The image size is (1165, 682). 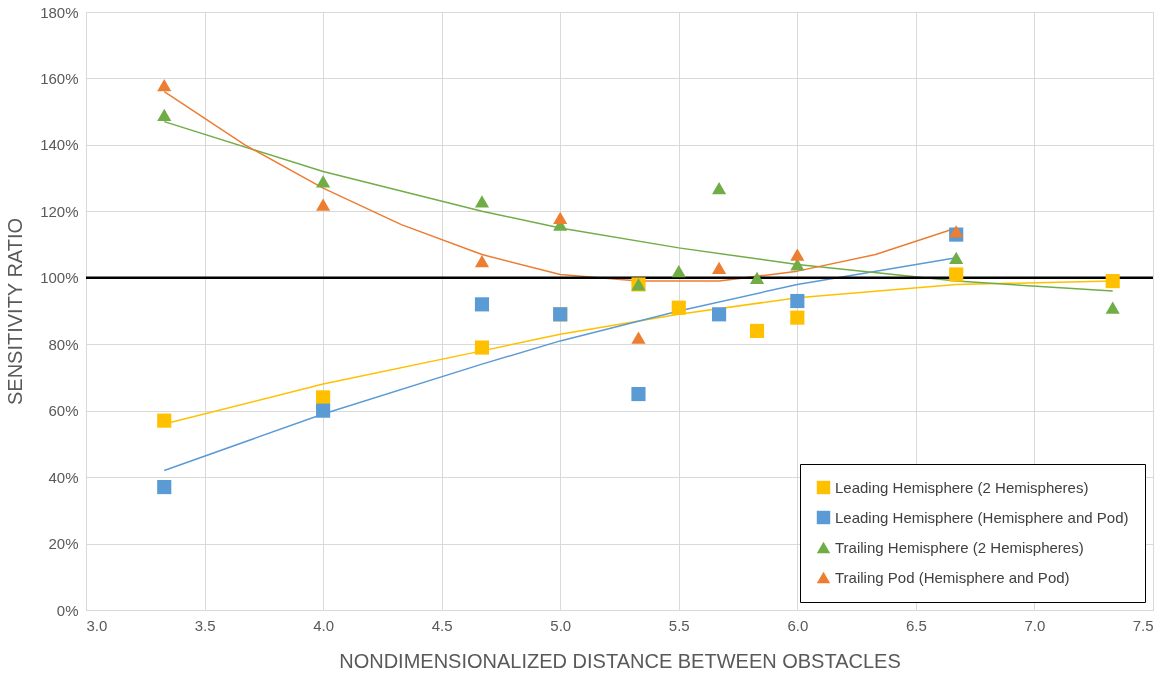 I want to click on y-tick-label: 120%, so click(x=59, y=211).